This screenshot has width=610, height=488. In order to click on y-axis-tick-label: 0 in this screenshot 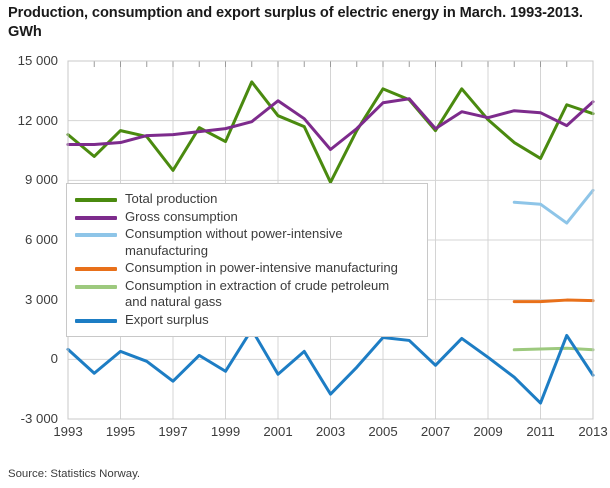, I will do `click(54, 359)`.